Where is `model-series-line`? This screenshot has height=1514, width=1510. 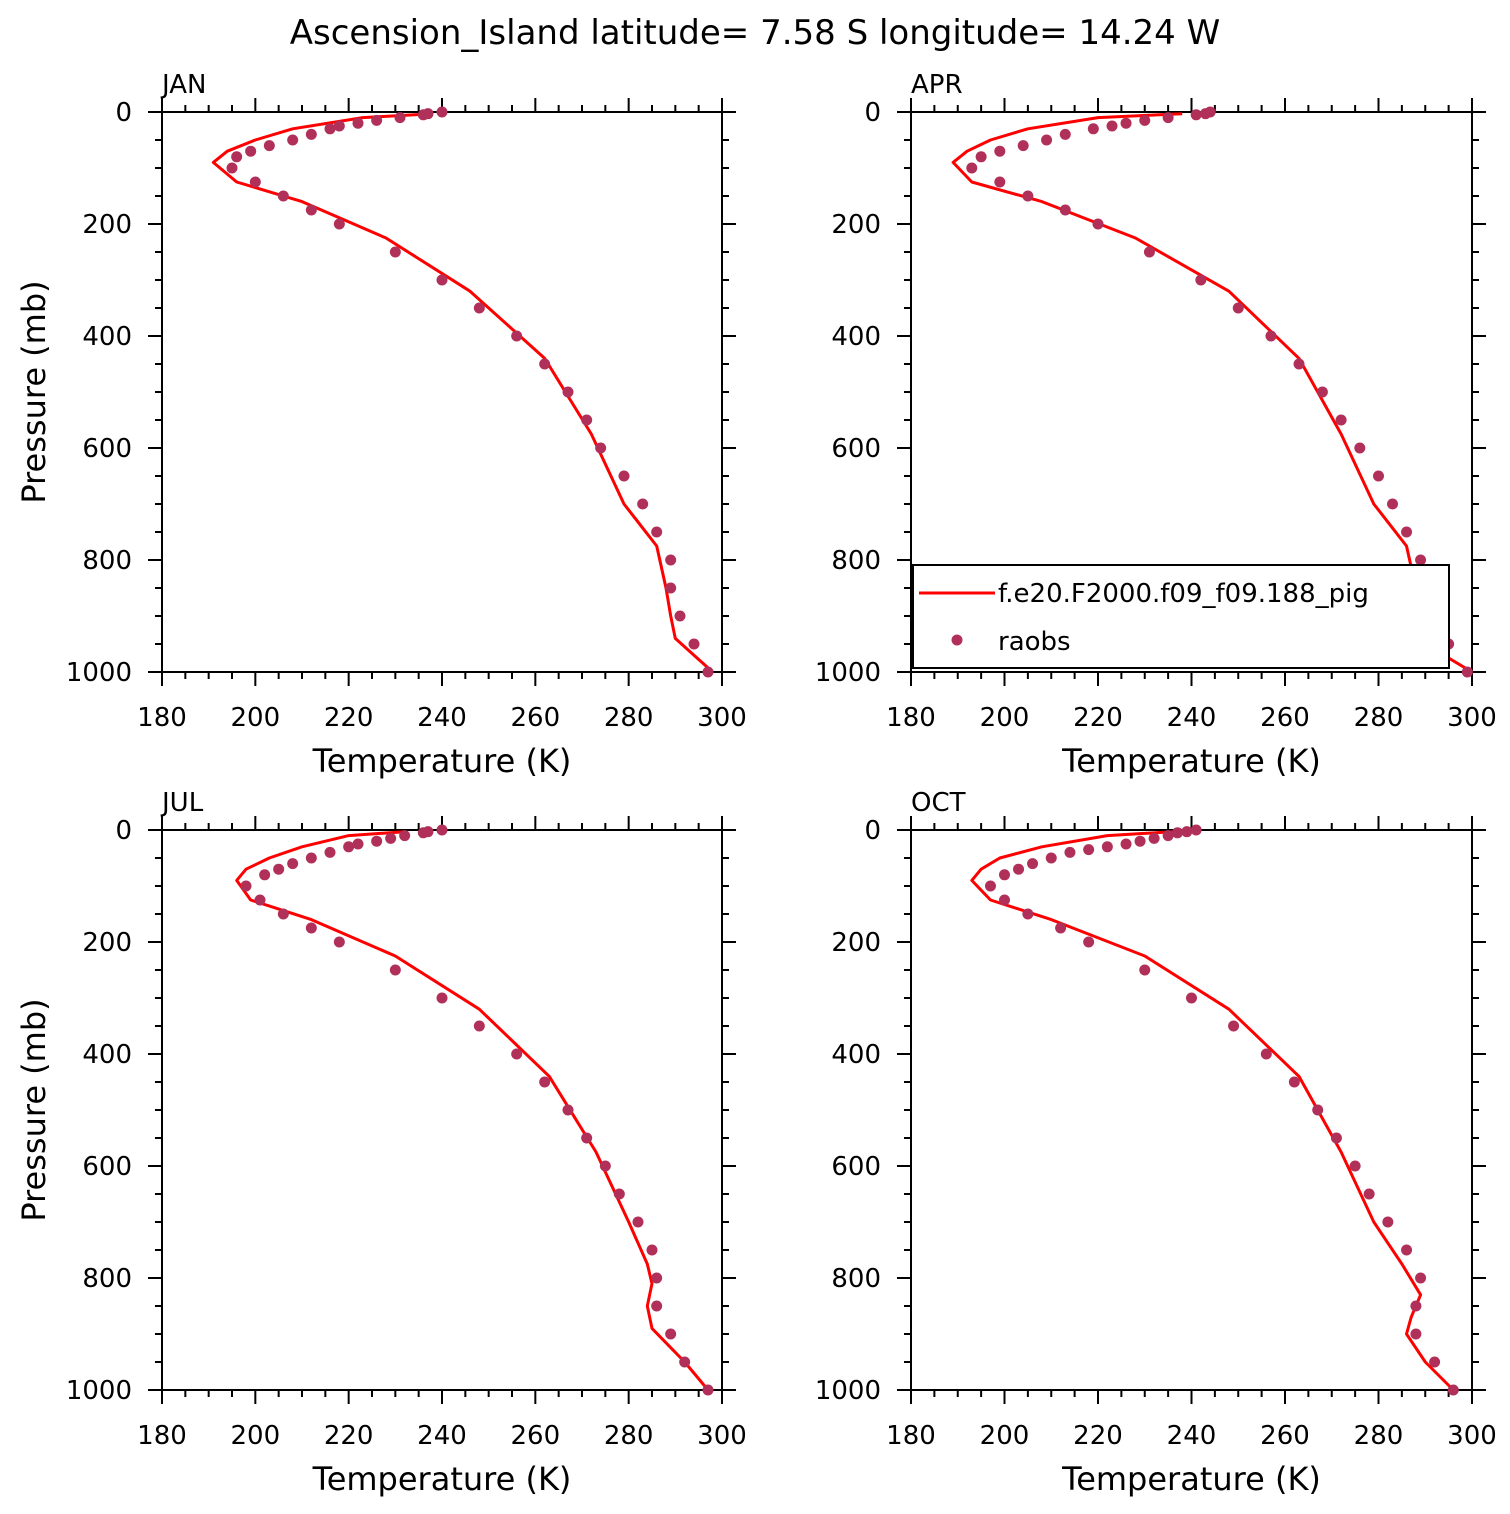 model-series-line is located at coordinates (472, 1110).